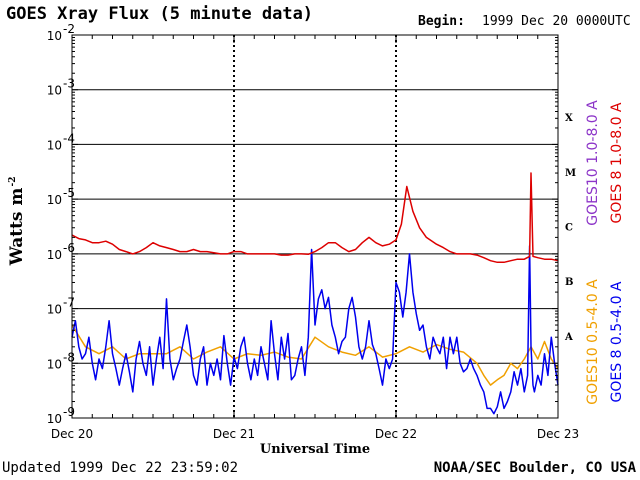 This screenshot has height=480, width=640. What do you see at coordinates (534, 468) in the screenshot?
I see `credit-text: NOAA/SEC Boulder, CO USA` at bounding box center [534, 468].